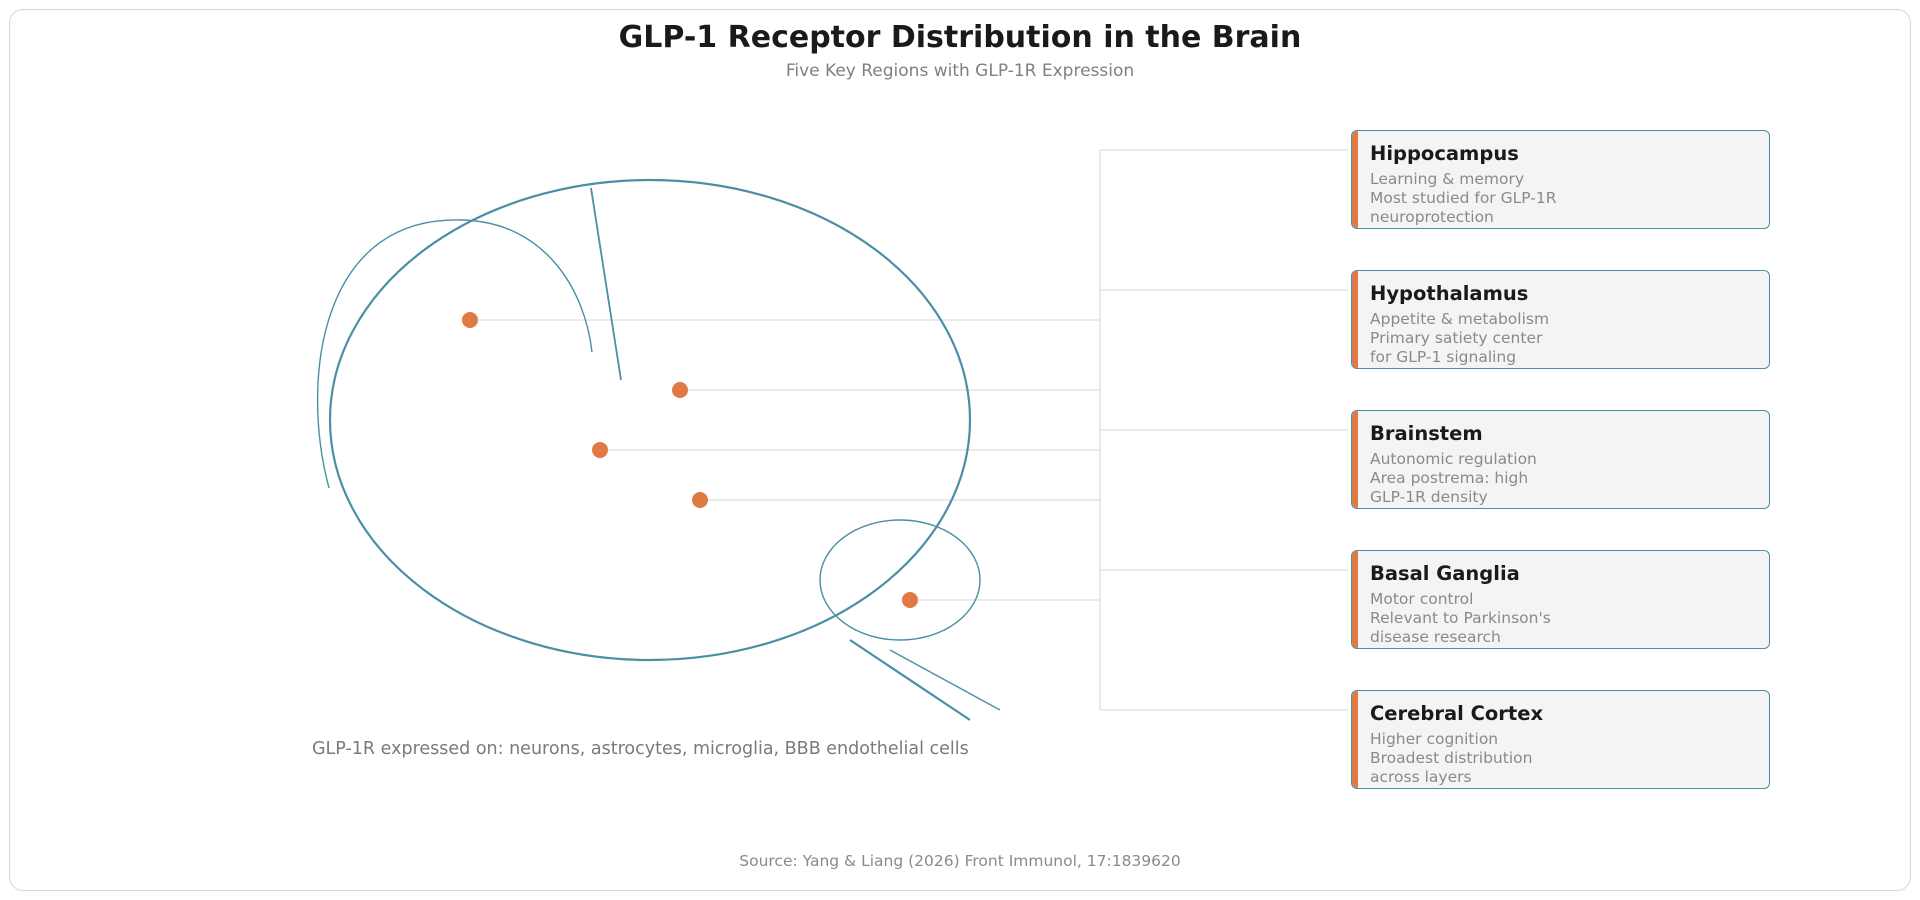  Describe the element at coordinates (1463, 198) in the screenshot. I see `region-description-line: Most studied for GLP-1R` at that location.